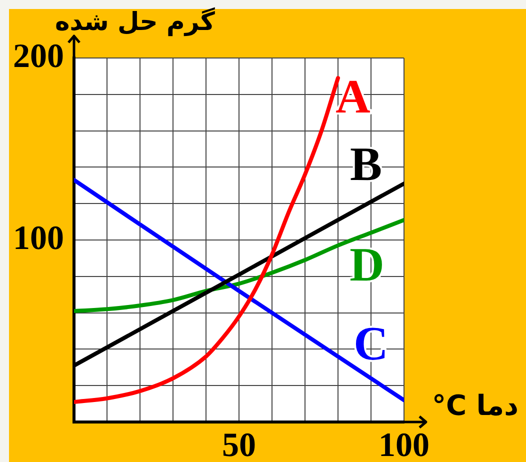 Image resolution: width=526 pixels, height=462 pixels. I want to click on x-tick-label: 50, so click(239, 444).